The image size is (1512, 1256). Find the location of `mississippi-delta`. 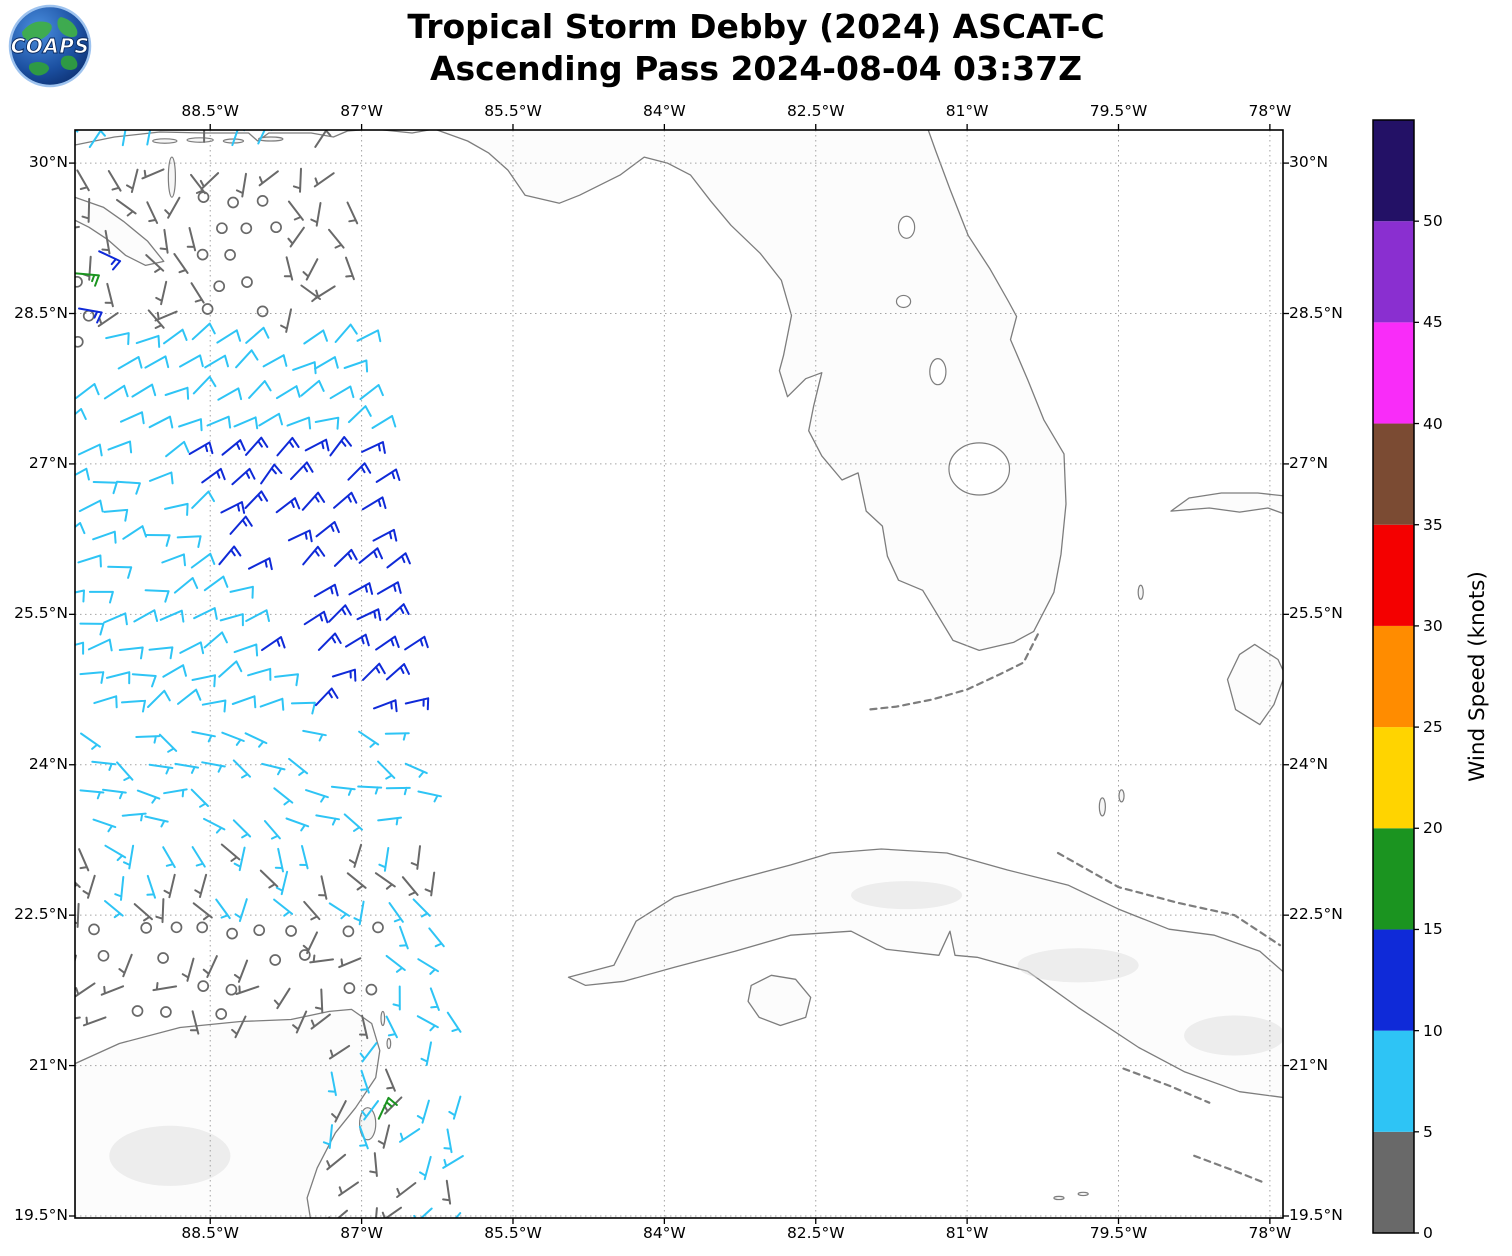

mississippi-delta is located at coordinates (120, 231).